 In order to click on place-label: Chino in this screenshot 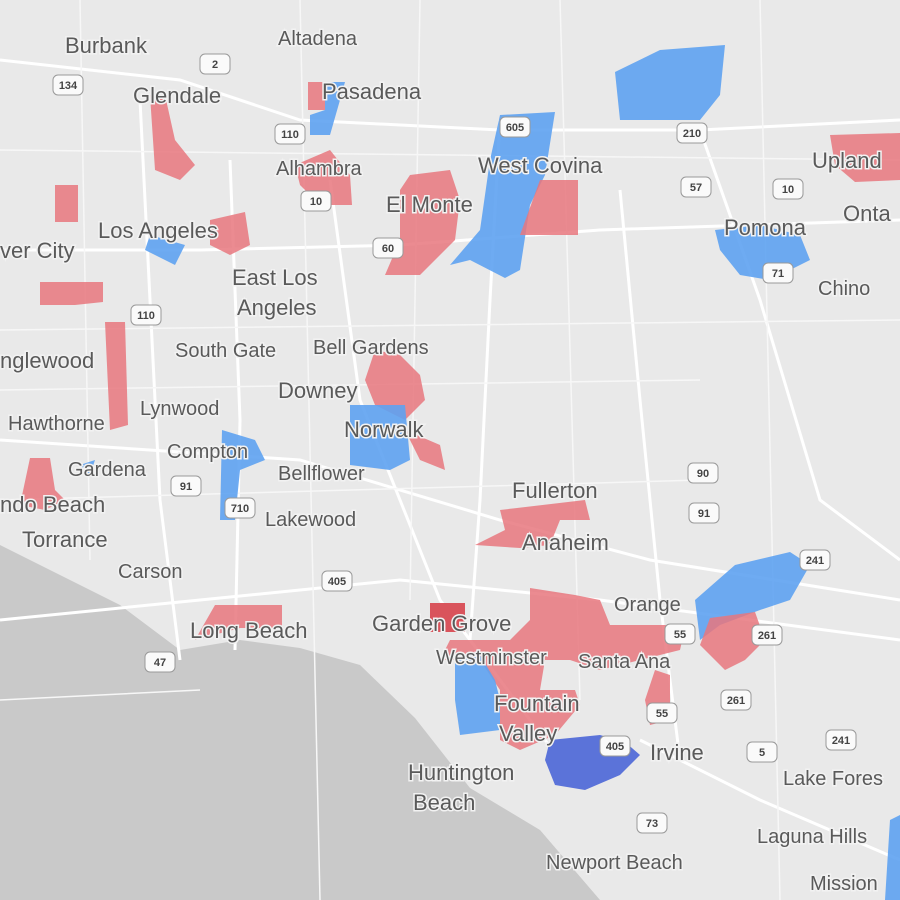, I will do `click(844, 289)`.